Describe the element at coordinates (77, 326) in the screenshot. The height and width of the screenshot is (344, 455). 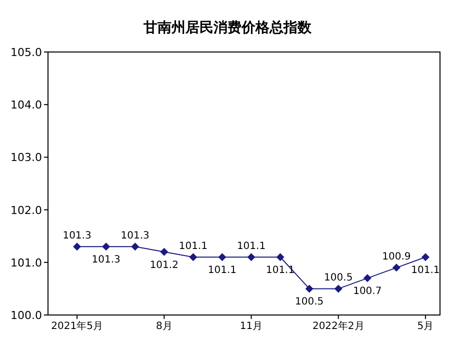
I see `x-tick-label: 2021年5月` at that location.